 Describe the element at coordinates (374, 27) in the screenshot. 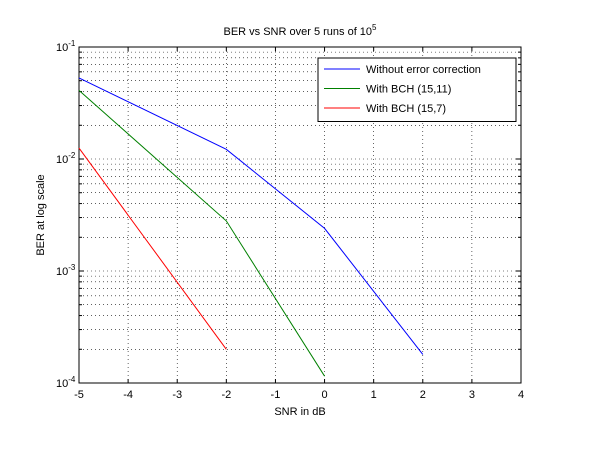

I see `chart-title-superscript: 5` at that location.